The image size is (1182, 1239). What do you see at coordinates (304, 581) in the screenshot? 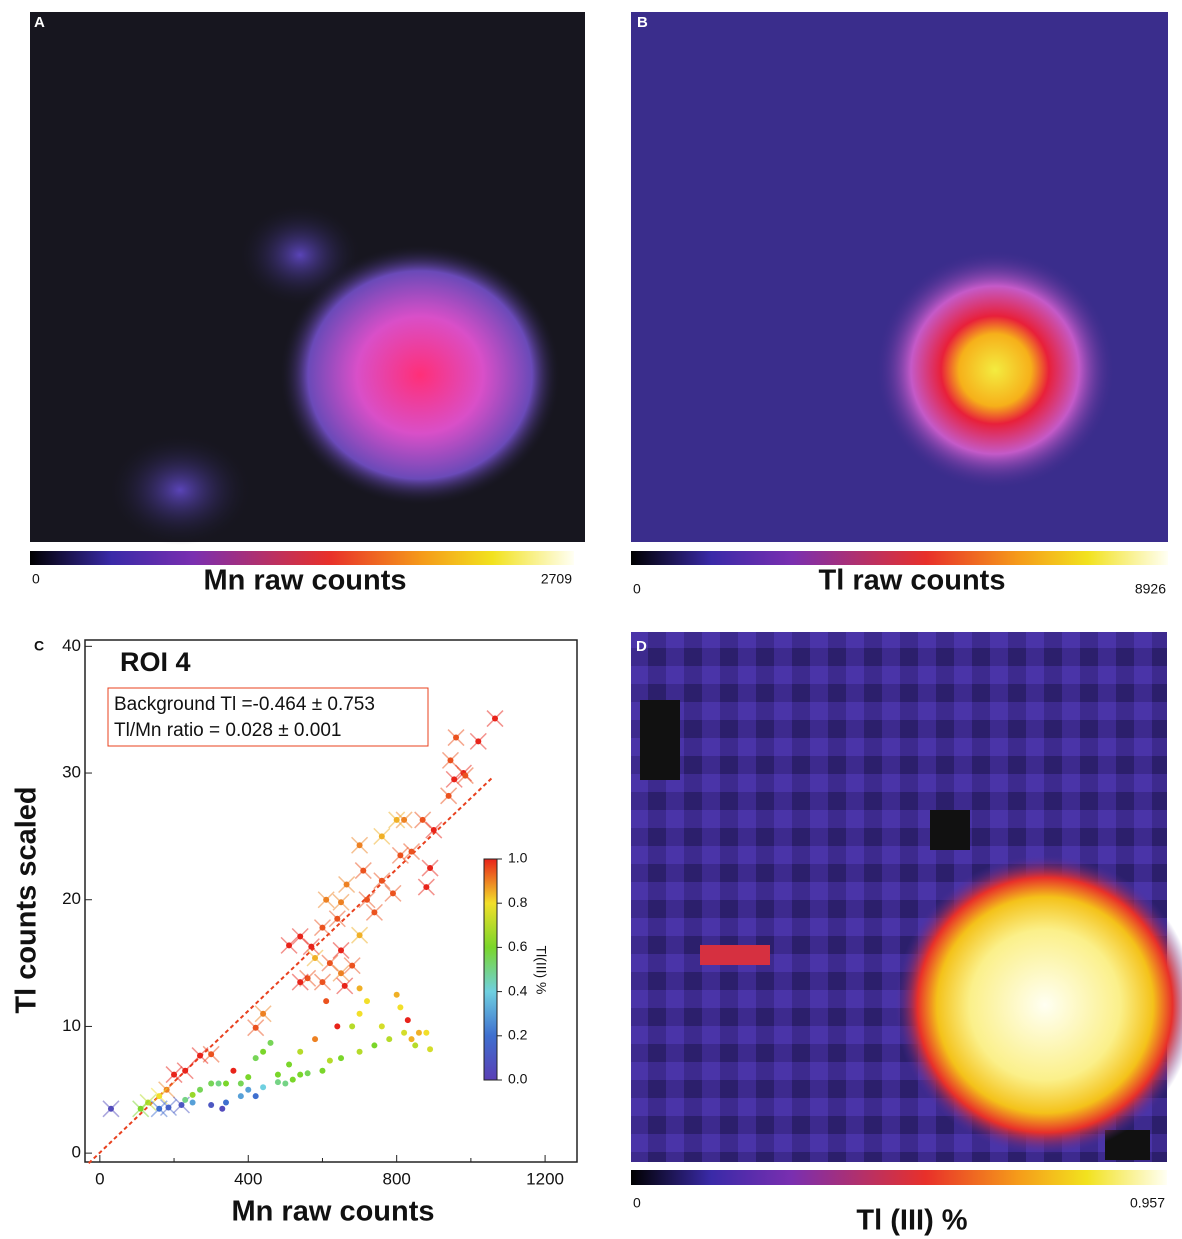
I see `colorbar-label: Mn raw counts` at bounding box center [304, 581].